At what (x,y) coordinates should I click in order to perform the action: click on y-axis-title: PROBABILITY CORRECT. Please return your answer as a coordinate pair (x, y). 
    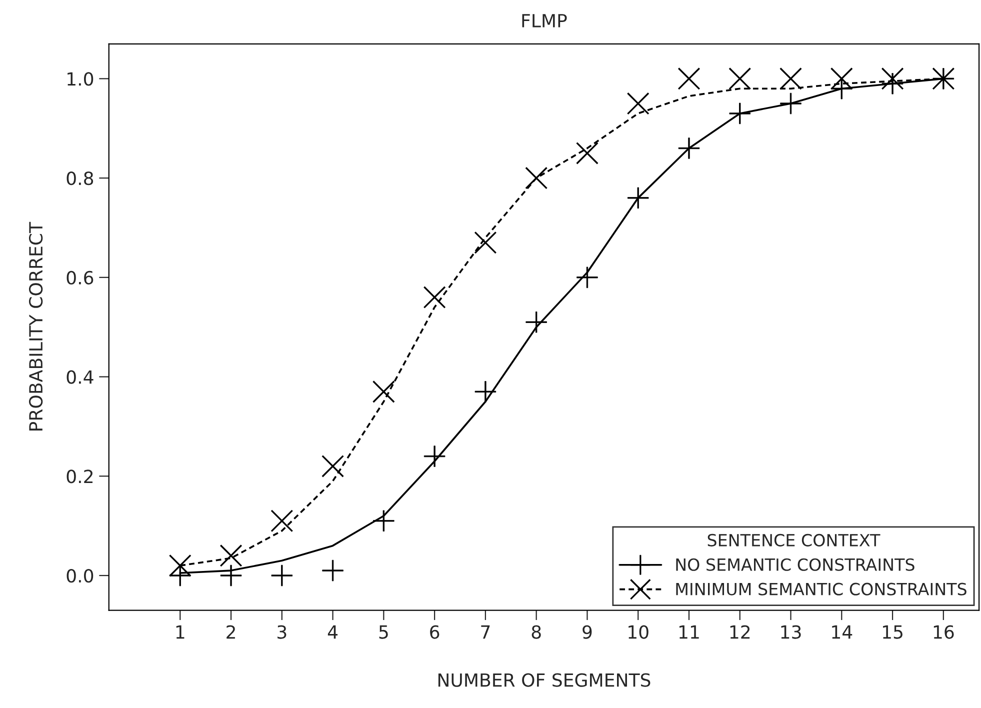
    Looking at the image, I should click on (35, 326).